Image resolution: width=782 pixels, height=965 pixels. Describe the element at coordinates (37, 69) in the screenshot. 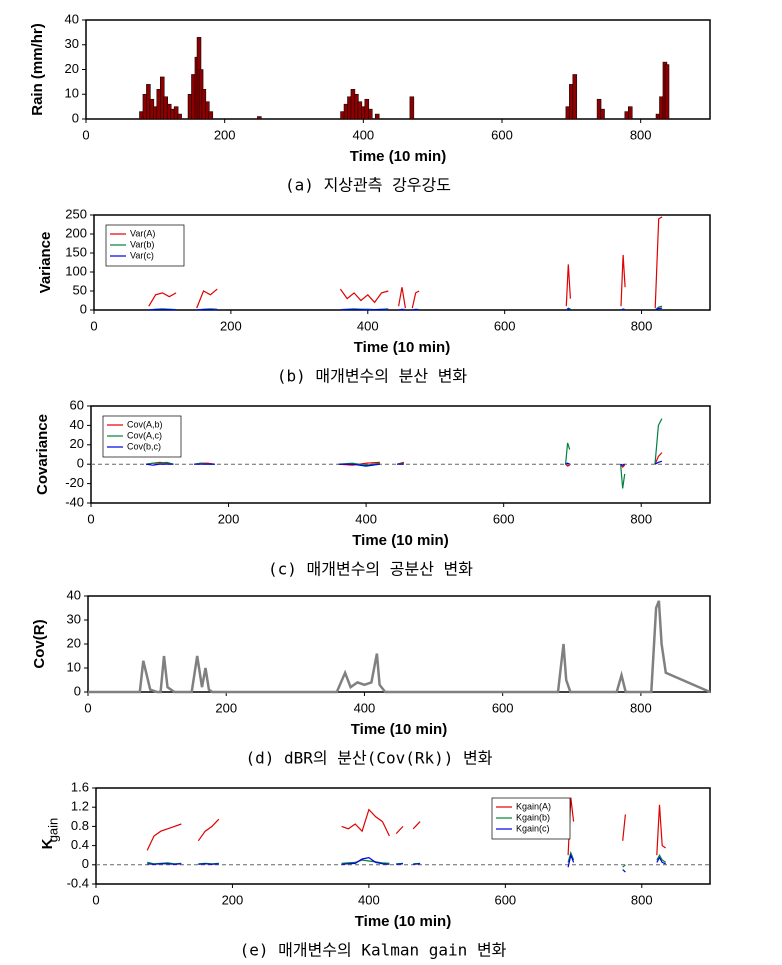

I see `y-axis-label: Rain (mm/hr)` at that location.